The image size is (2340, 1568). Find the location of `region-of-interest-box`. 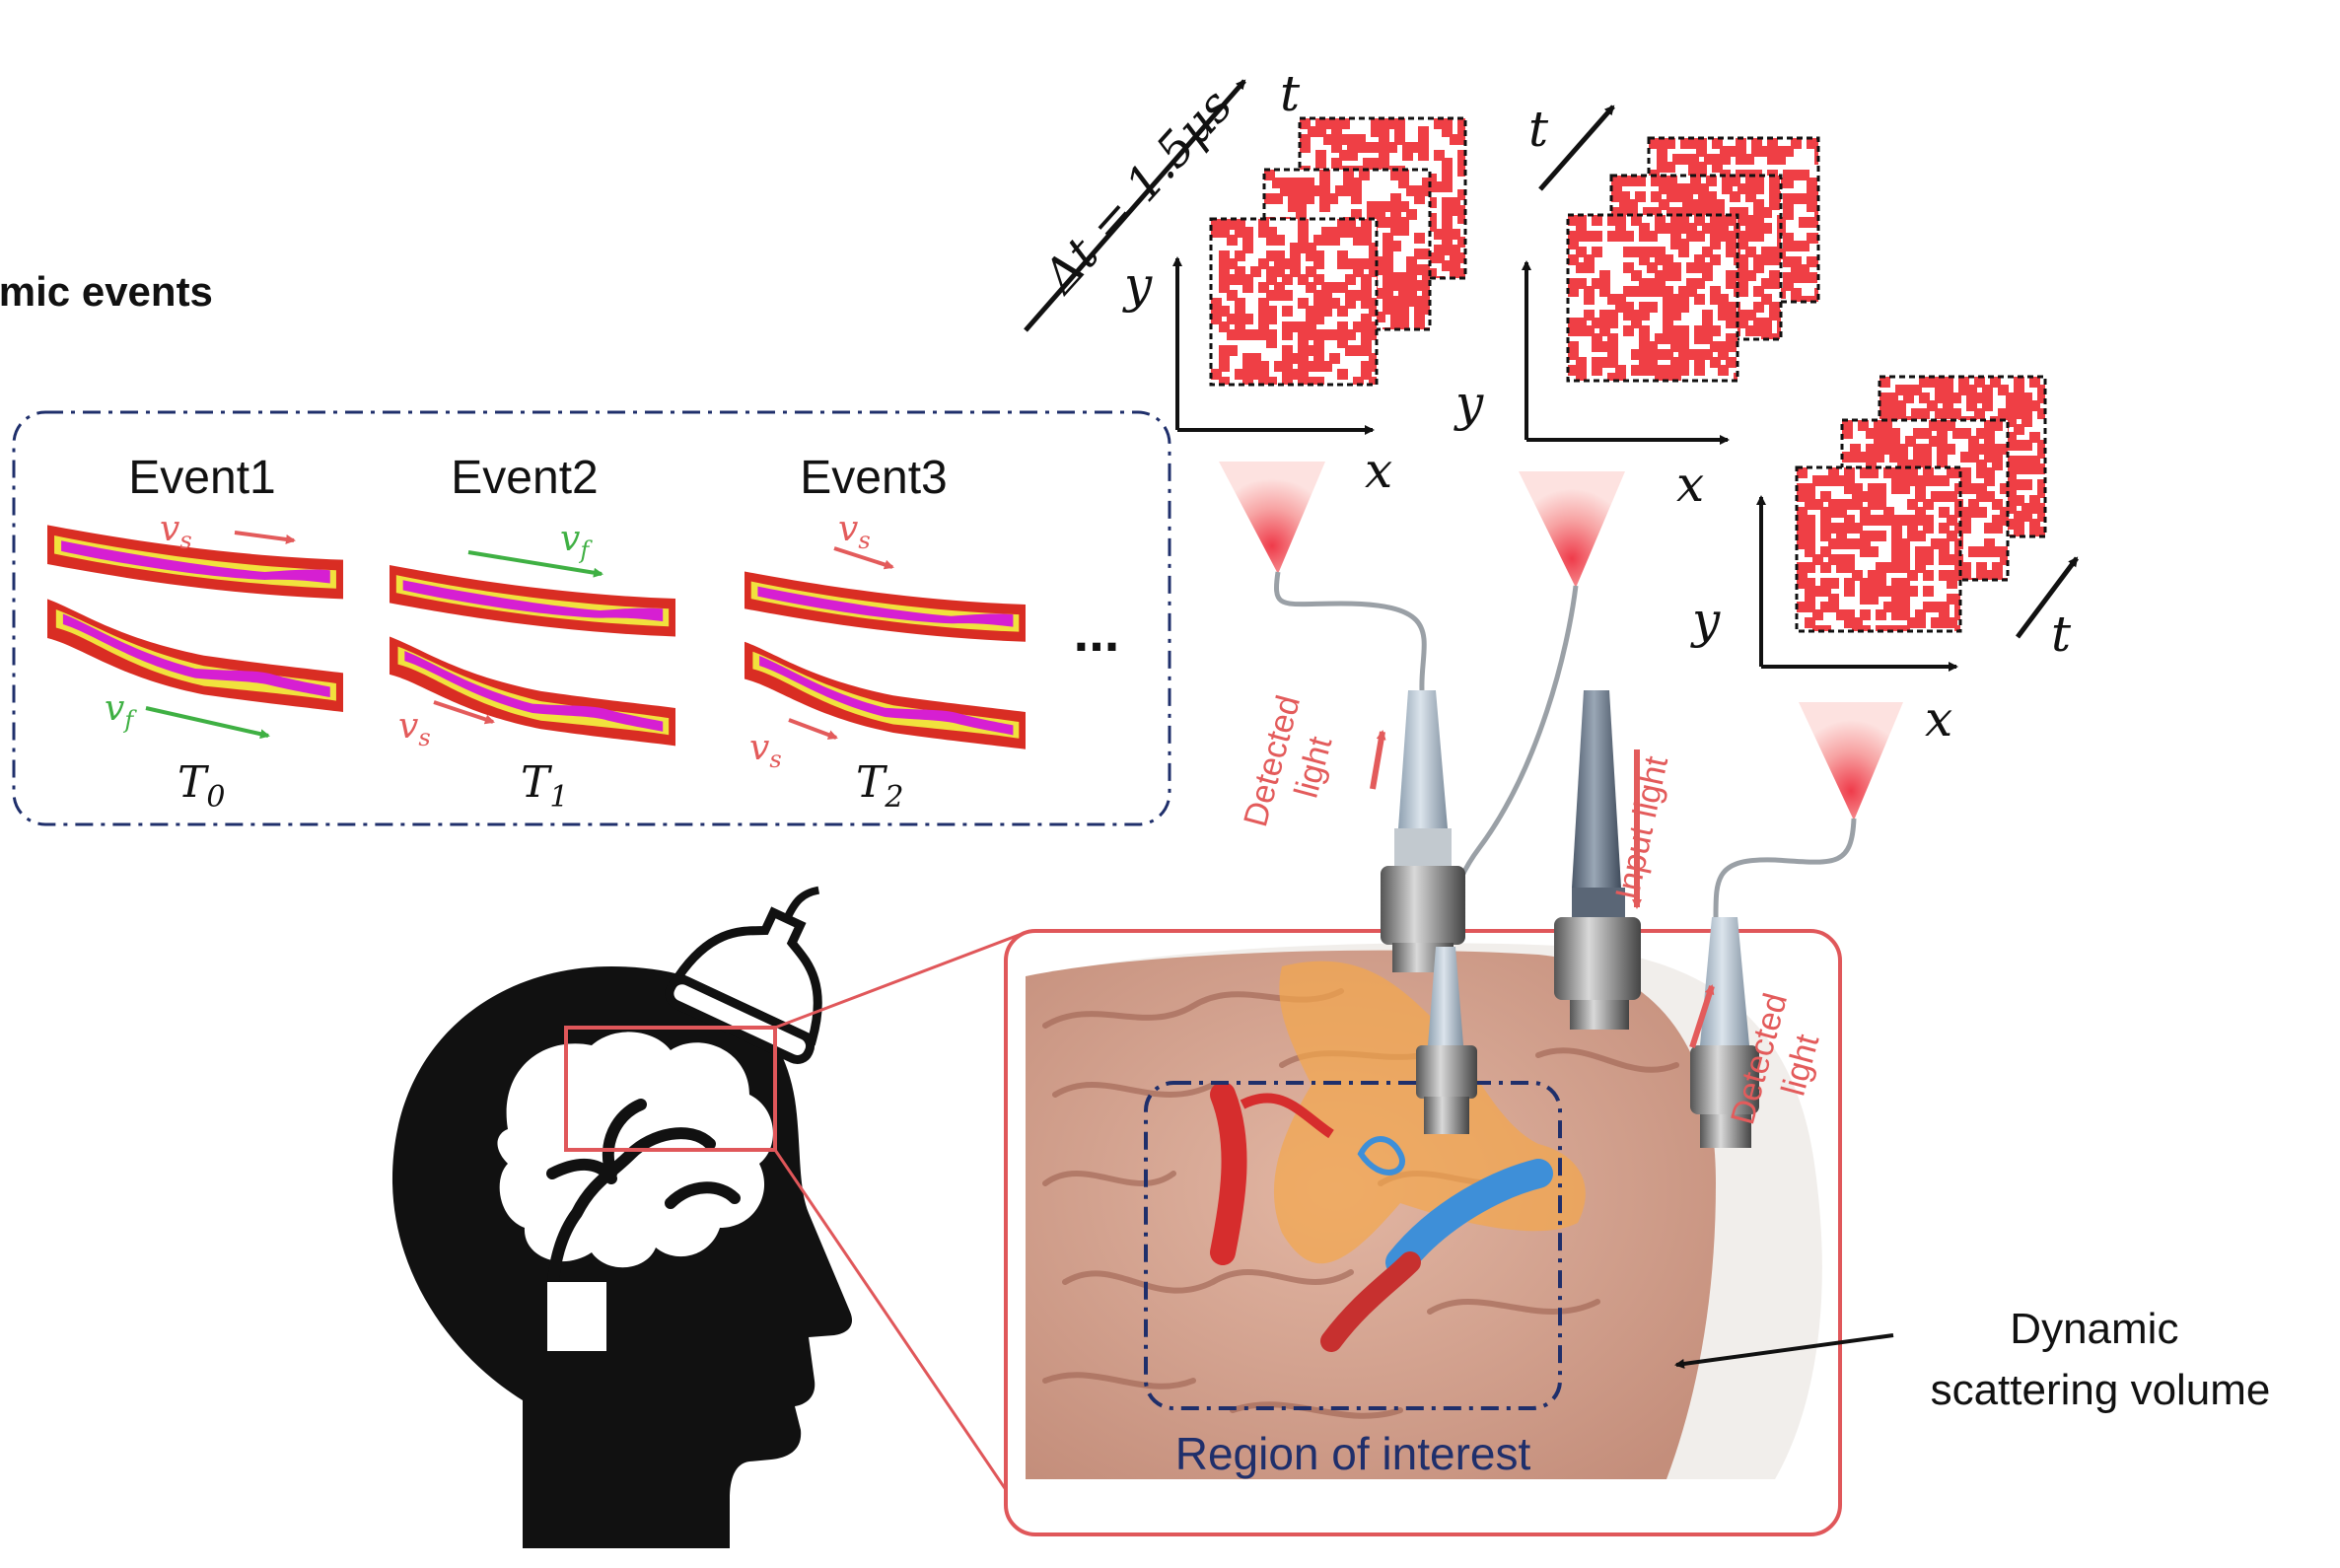

region-of-interest-box is located at coordinates (1353, 1245).